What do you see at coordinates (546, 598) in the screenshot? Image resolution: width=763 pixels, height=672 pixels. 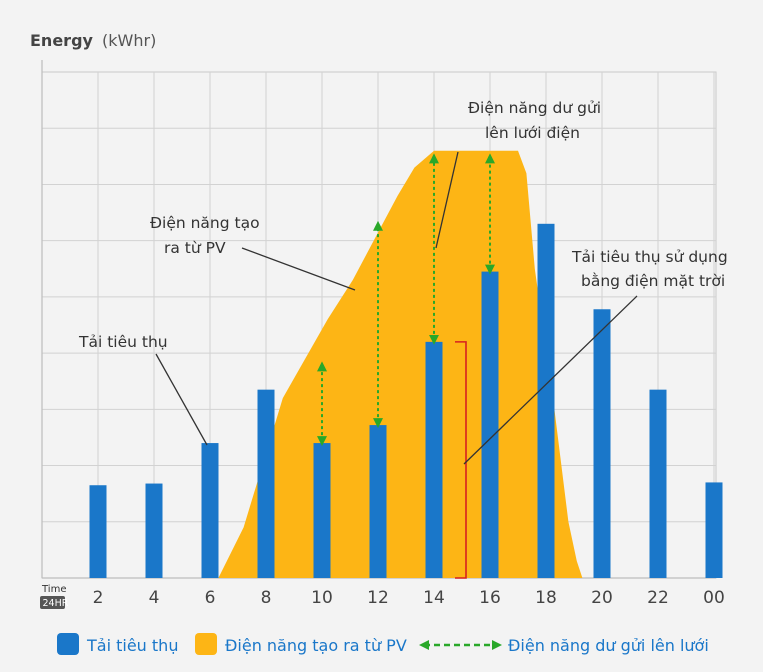 I see `x-tick-18: 18` at bounding box center [546, 598].